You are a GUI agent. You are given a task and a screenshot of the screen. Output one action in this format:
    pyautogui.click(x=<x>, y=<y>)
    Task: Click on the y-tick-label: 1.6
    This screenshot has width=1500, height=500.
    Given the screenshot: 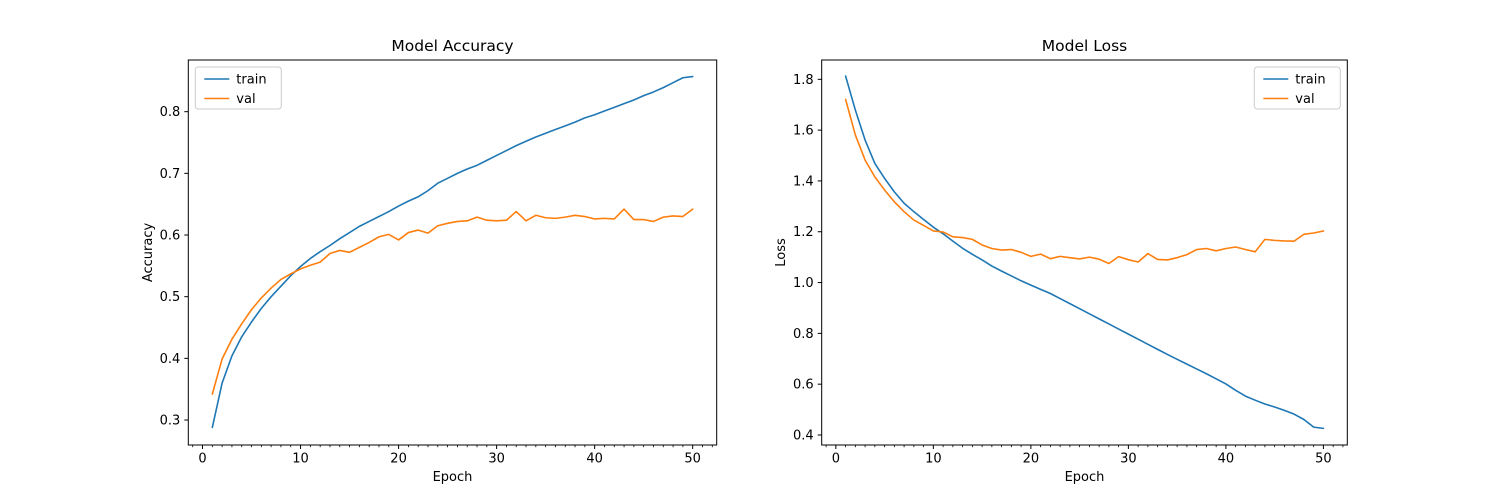 What is the action you would take?
    pyautogui.click(x=803, y=131)
    